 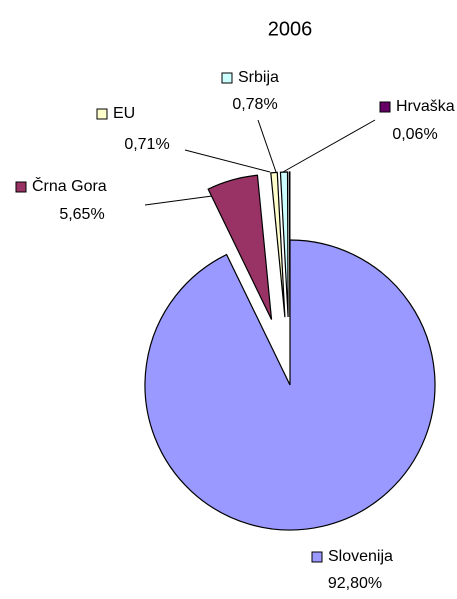 What do you see at coordinates (146, 144) in the screenshot?
I see `value-label: 0,71%` at bounding box center [146, 144].